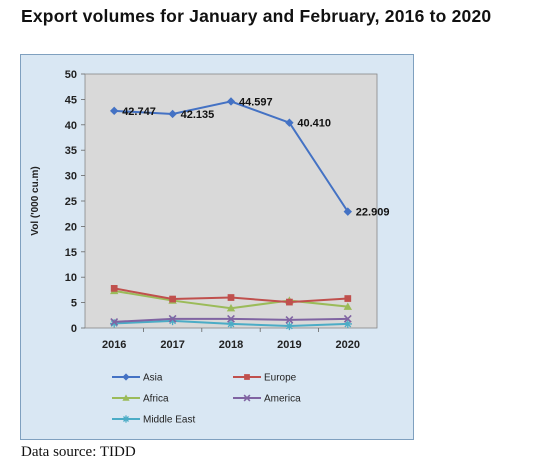 Image resolution: width=537 pixels, height=473 pixels. What do you see at coordinates (78, 452) in the screenshot?
I see `data-source-note: Data source: TIDD` at bounding box center [78, 452].